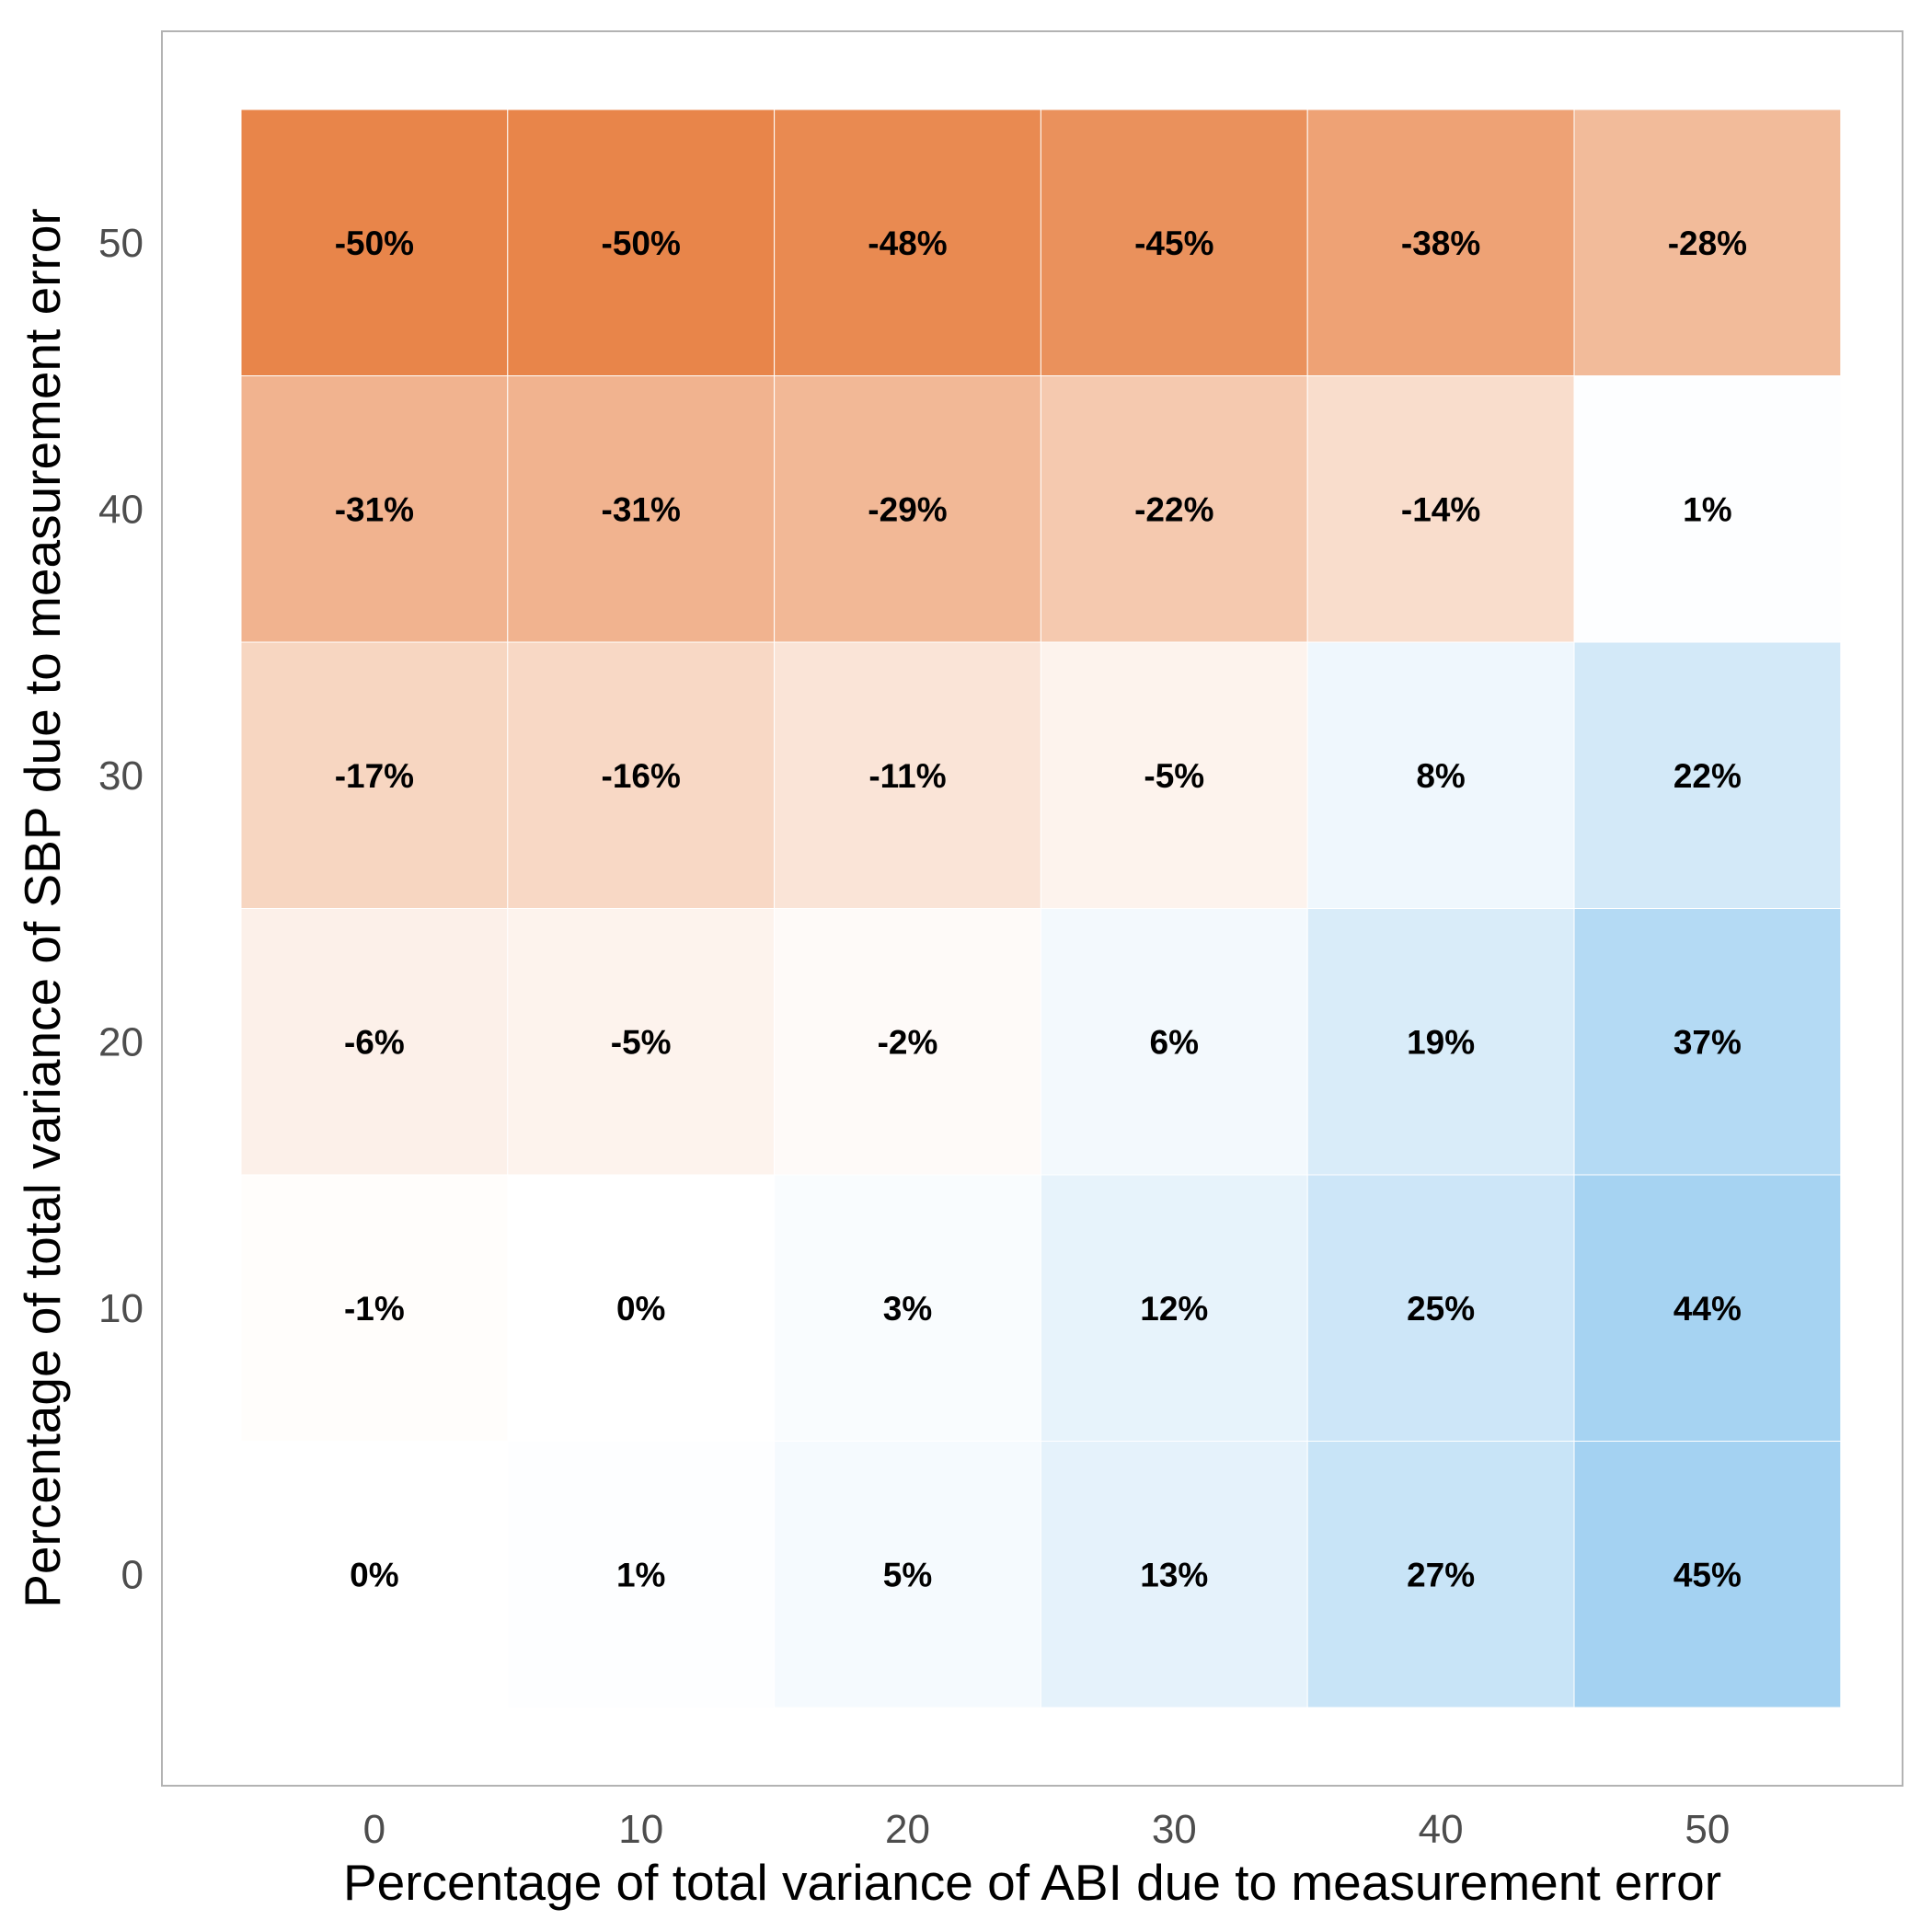 The image size is (1932, 1932). I want to click on cell-value-label: -16%, so click(641, 776).